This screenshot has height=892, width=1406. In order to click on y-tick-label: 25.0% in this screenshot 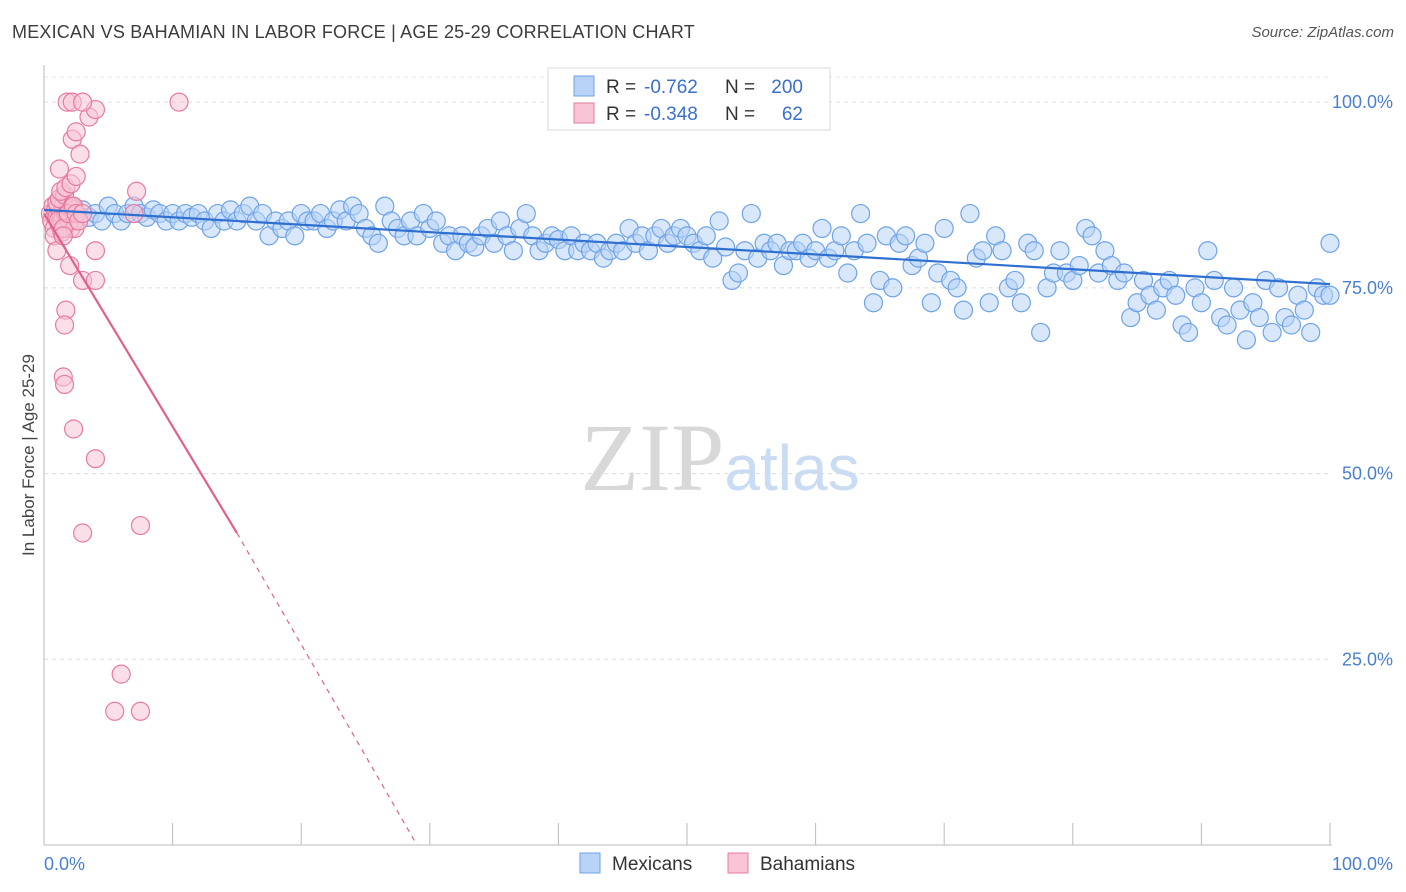, I will do `click(1367, 659)`.